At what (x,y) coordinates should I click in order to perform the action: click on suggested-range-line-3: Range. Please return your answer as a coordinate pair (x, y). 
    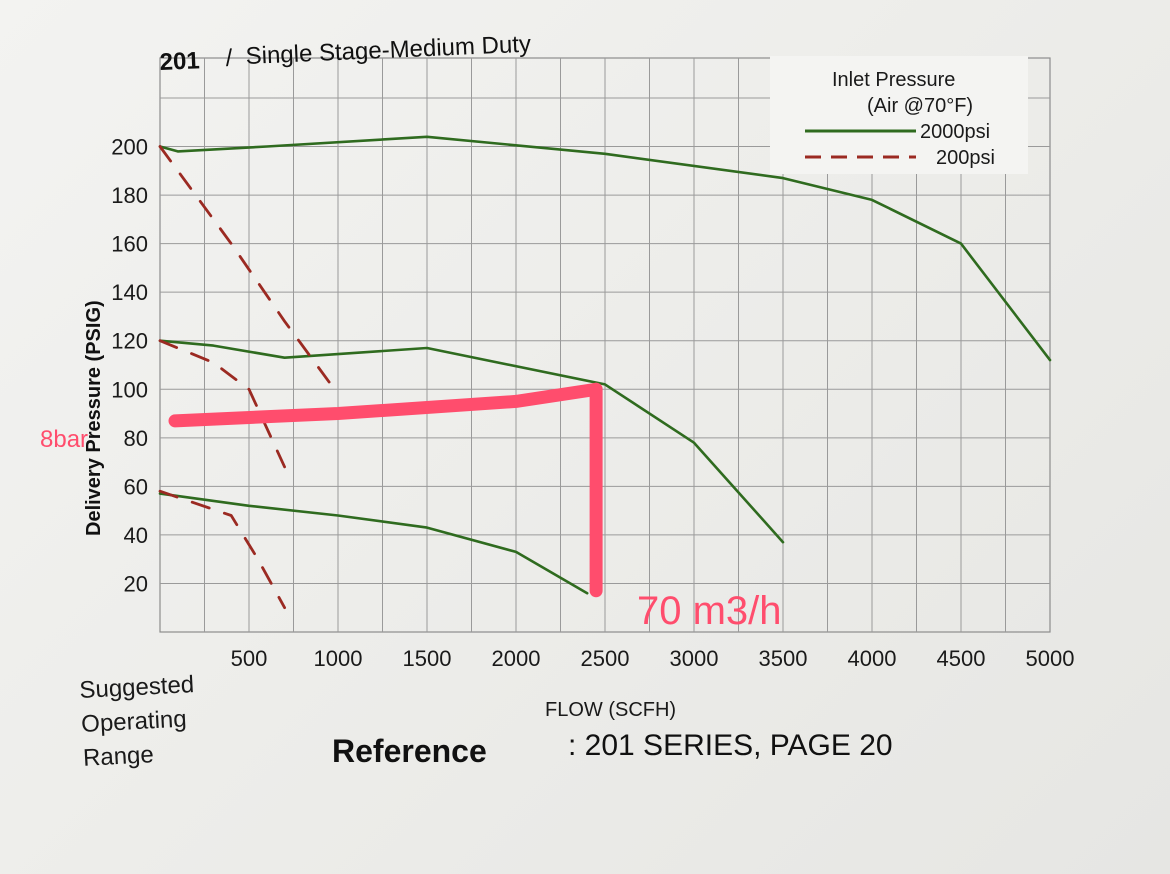
    Looking at the image, I should click on (118, 756).